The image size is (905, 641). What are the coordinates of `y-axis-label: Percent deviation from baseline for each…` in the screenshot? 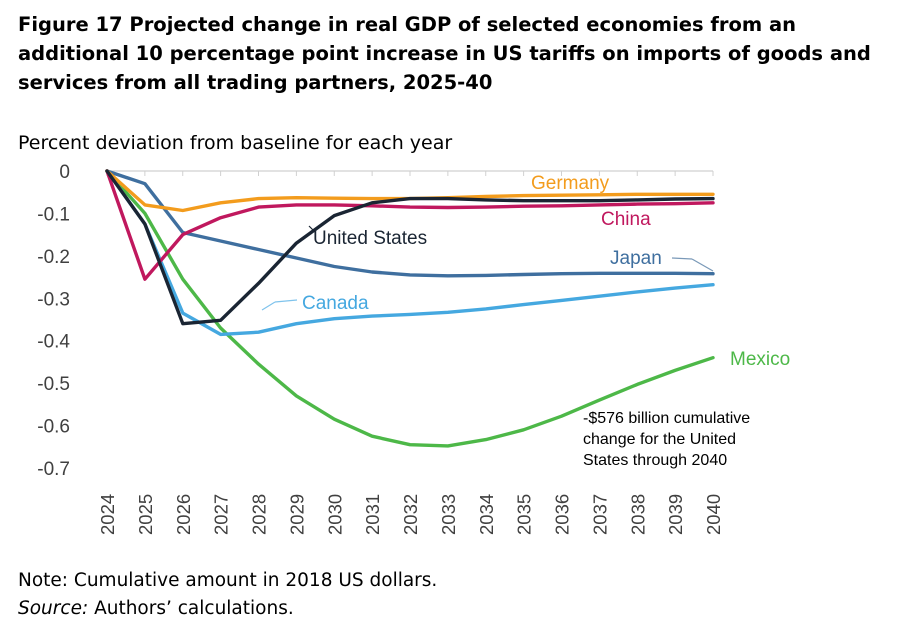 It's located at (235, 143).